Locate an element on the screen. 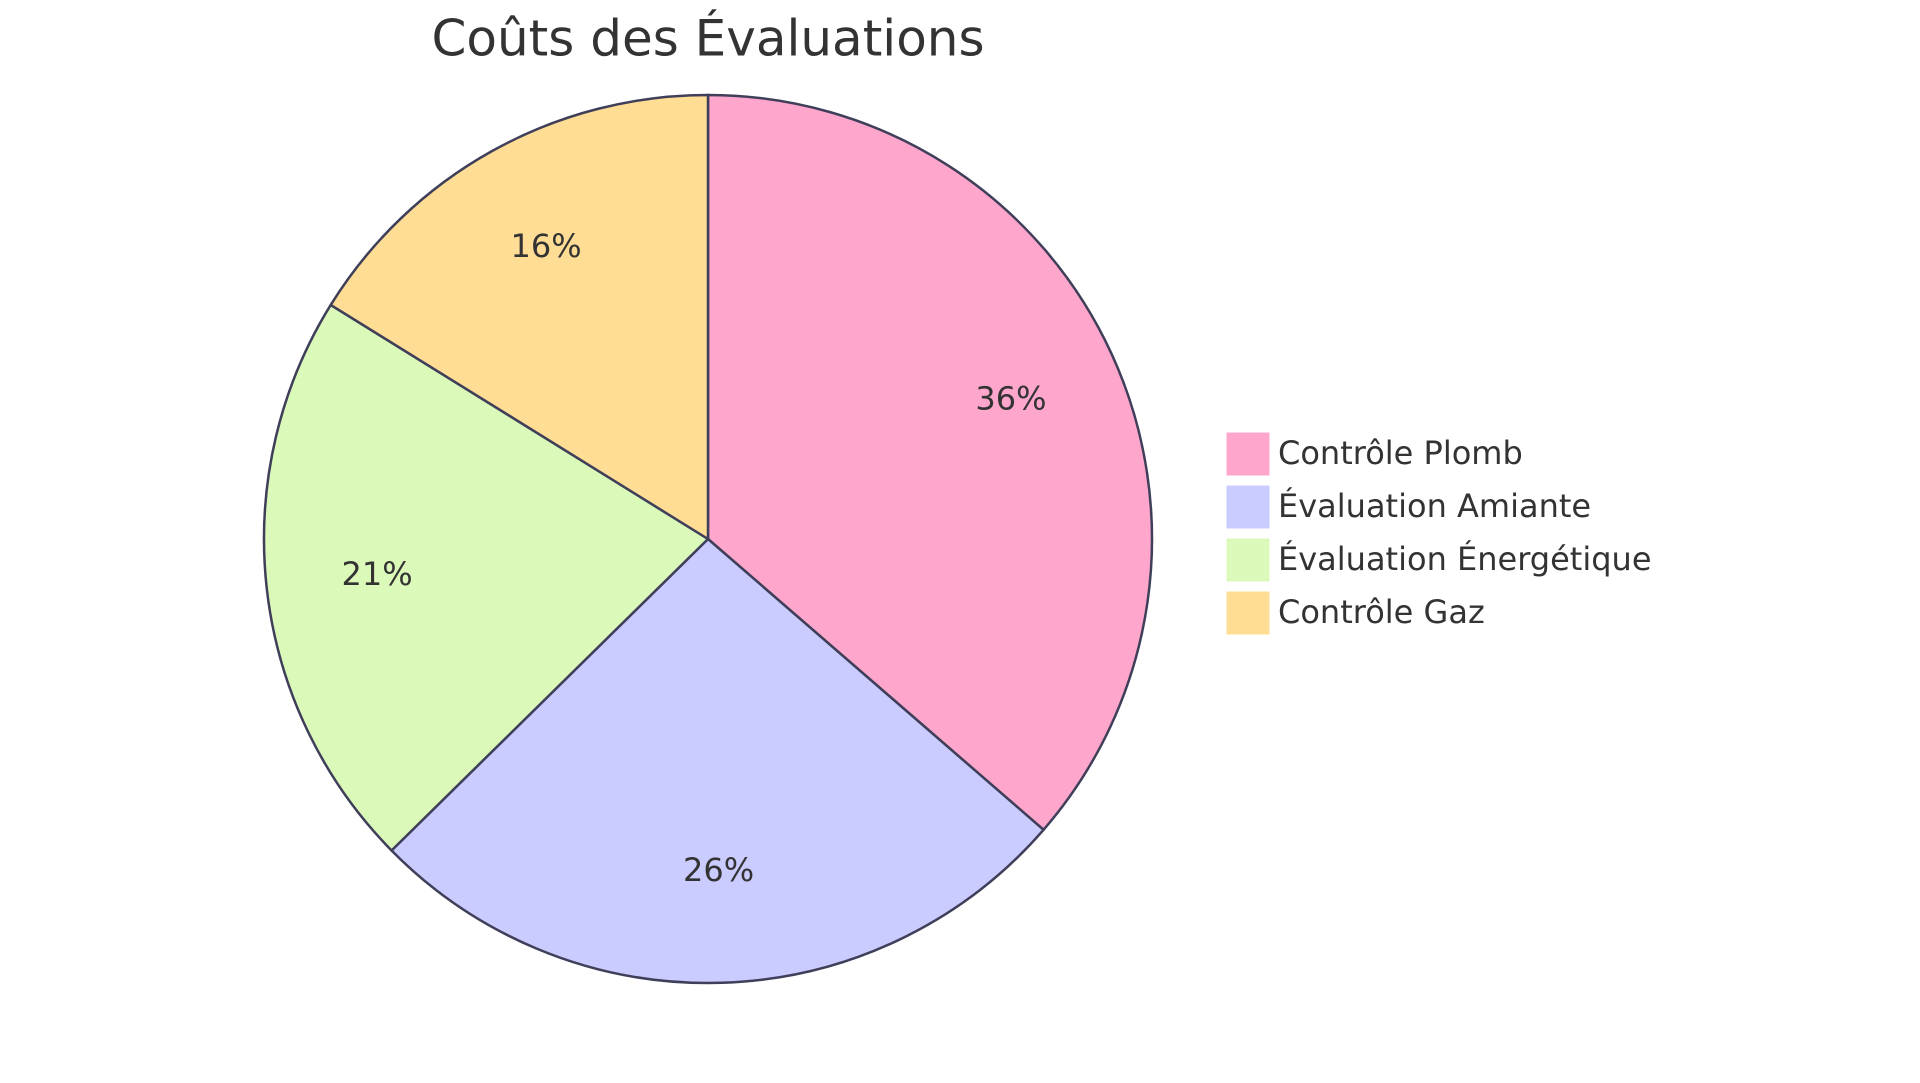 The image size is (1920, 1083). legend-label: Évaluation Énergétique is located at coordinates (1465, 559).